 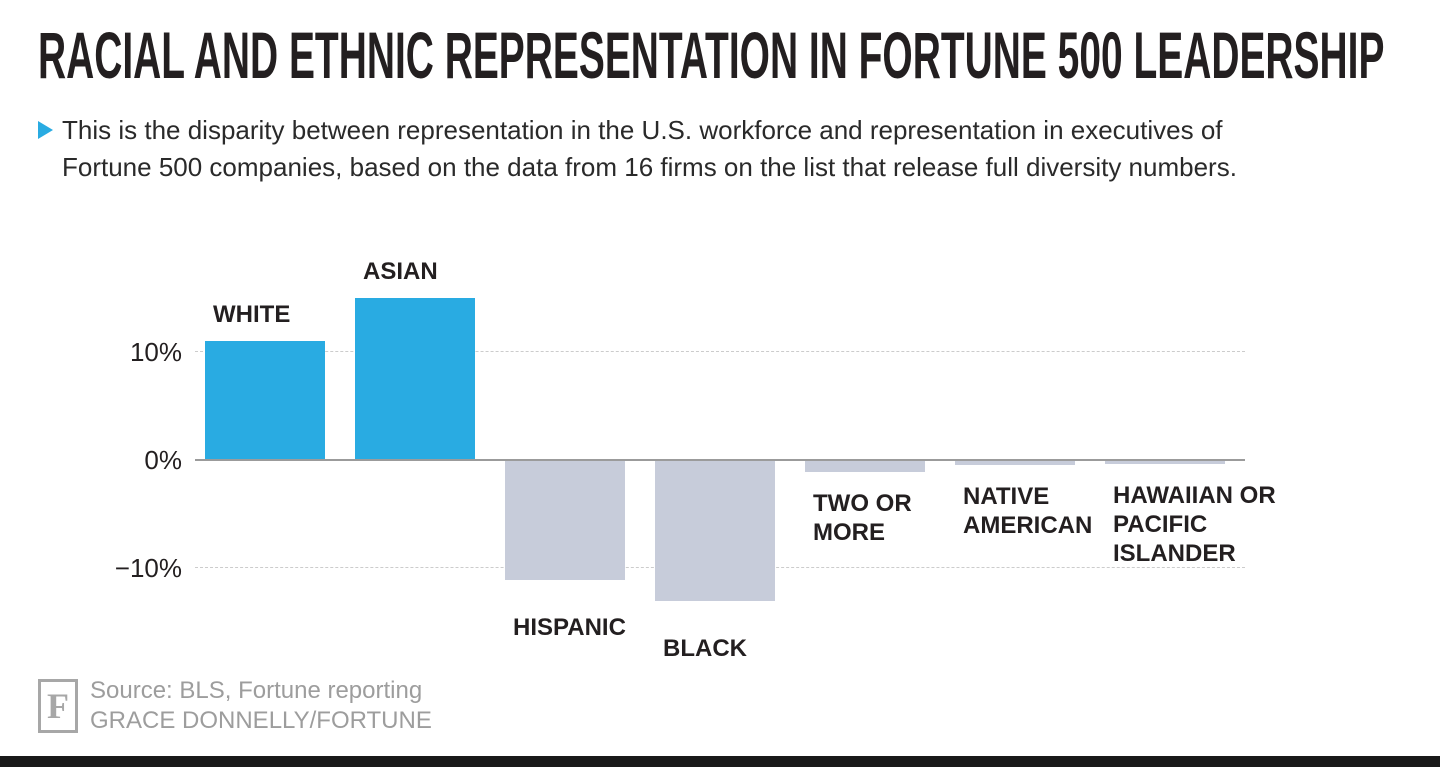 I want to click on y-tick-label: 0%, so click(x=163, y=460).